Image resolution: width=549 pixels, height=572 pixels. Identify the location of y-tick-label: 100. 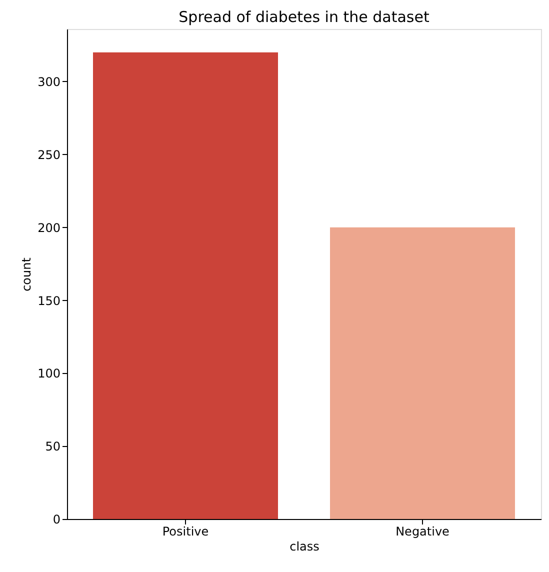
(49, 373).